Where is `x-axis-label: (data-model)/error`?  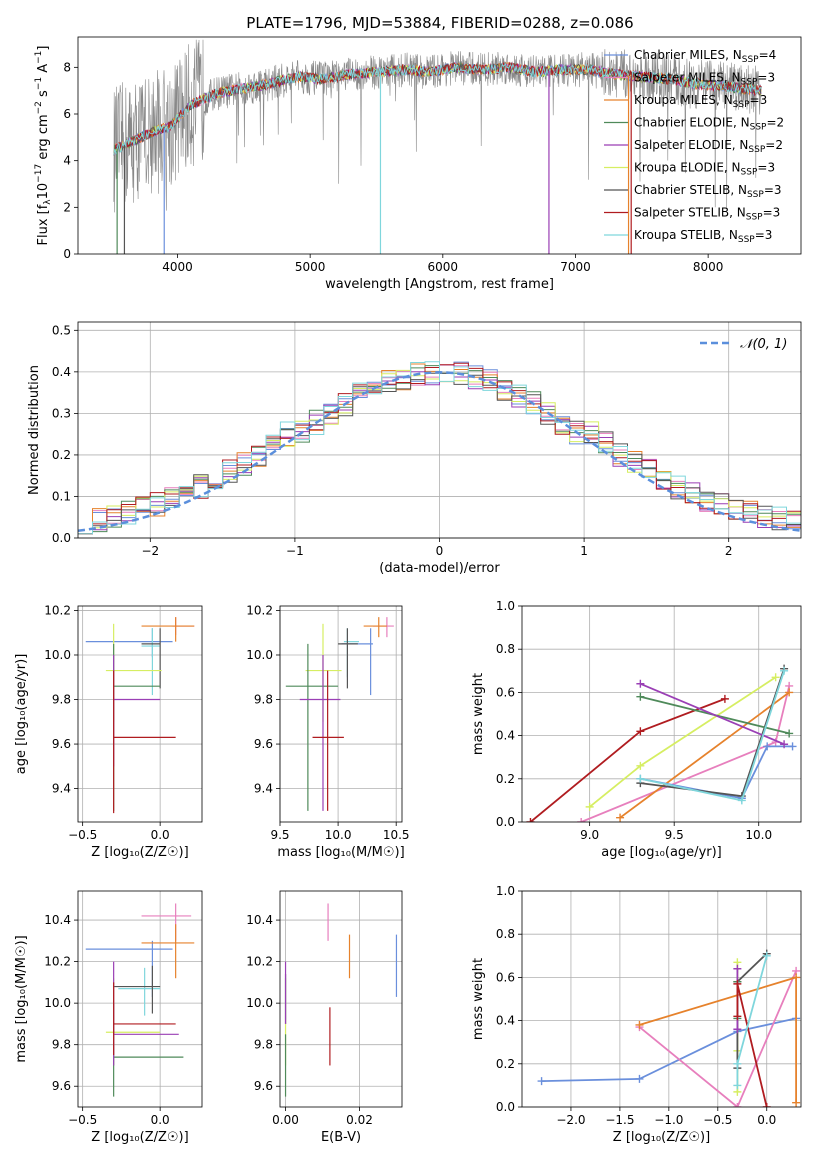
x-axis-label: (data-model)/error is located at coordinates (439, 568).